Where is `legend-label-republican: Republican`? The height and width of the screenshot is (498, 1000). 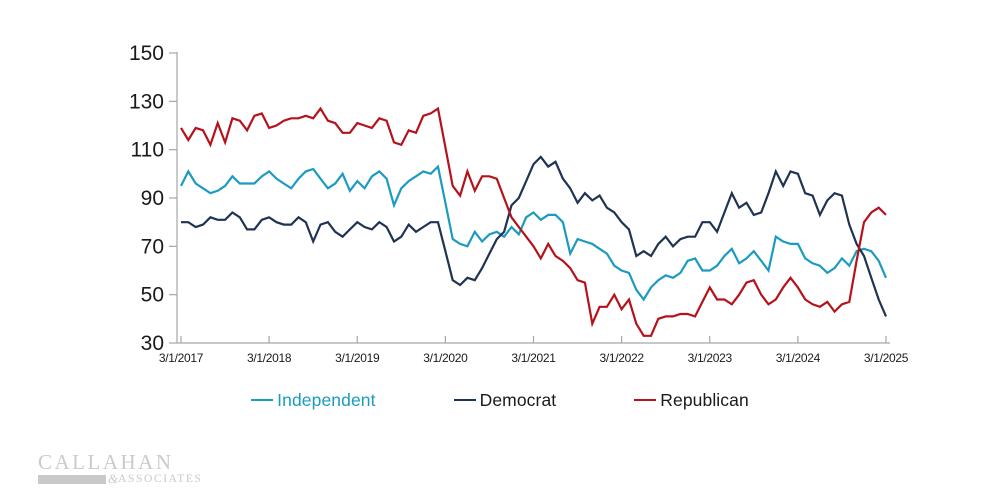
legend-label-republican: Republican is located at coordinates (704, 399).